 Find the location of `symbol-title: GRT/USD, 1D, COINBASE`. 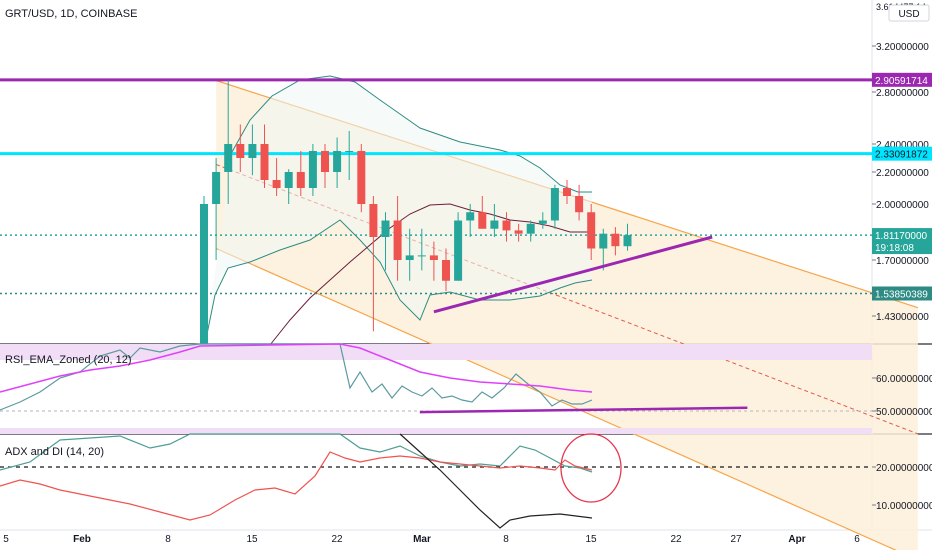

symbol-title: GRT/USD, 1D, COINBASE is located at coordinates (71, 14).